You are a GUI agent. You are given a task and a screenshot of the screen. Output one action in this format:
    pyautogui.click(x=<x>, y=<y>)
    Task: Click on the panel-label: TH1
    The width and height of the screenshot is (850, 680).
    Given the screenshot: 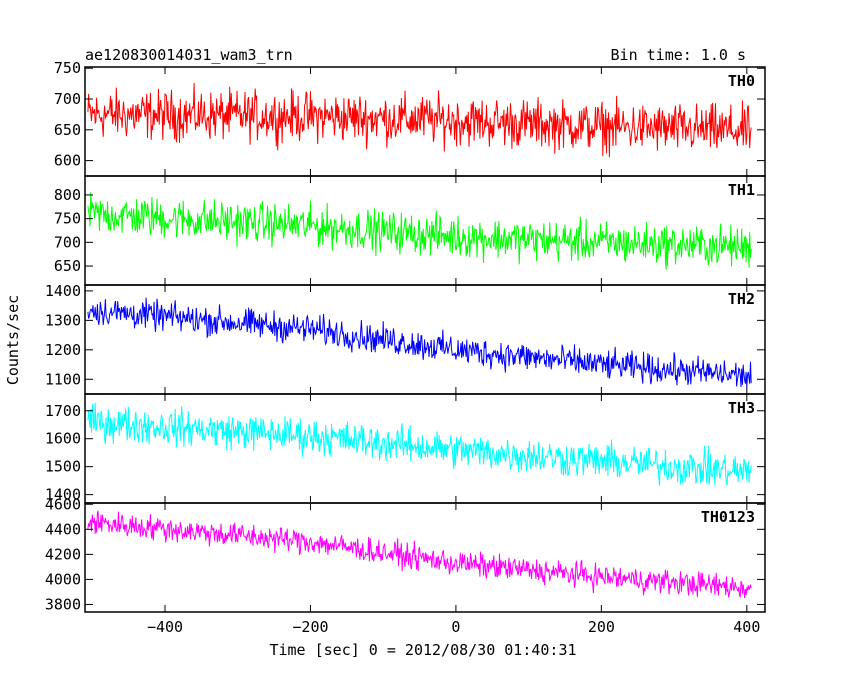 What is the action you would take?
    pyautogui.click(x=741, y=190)
    